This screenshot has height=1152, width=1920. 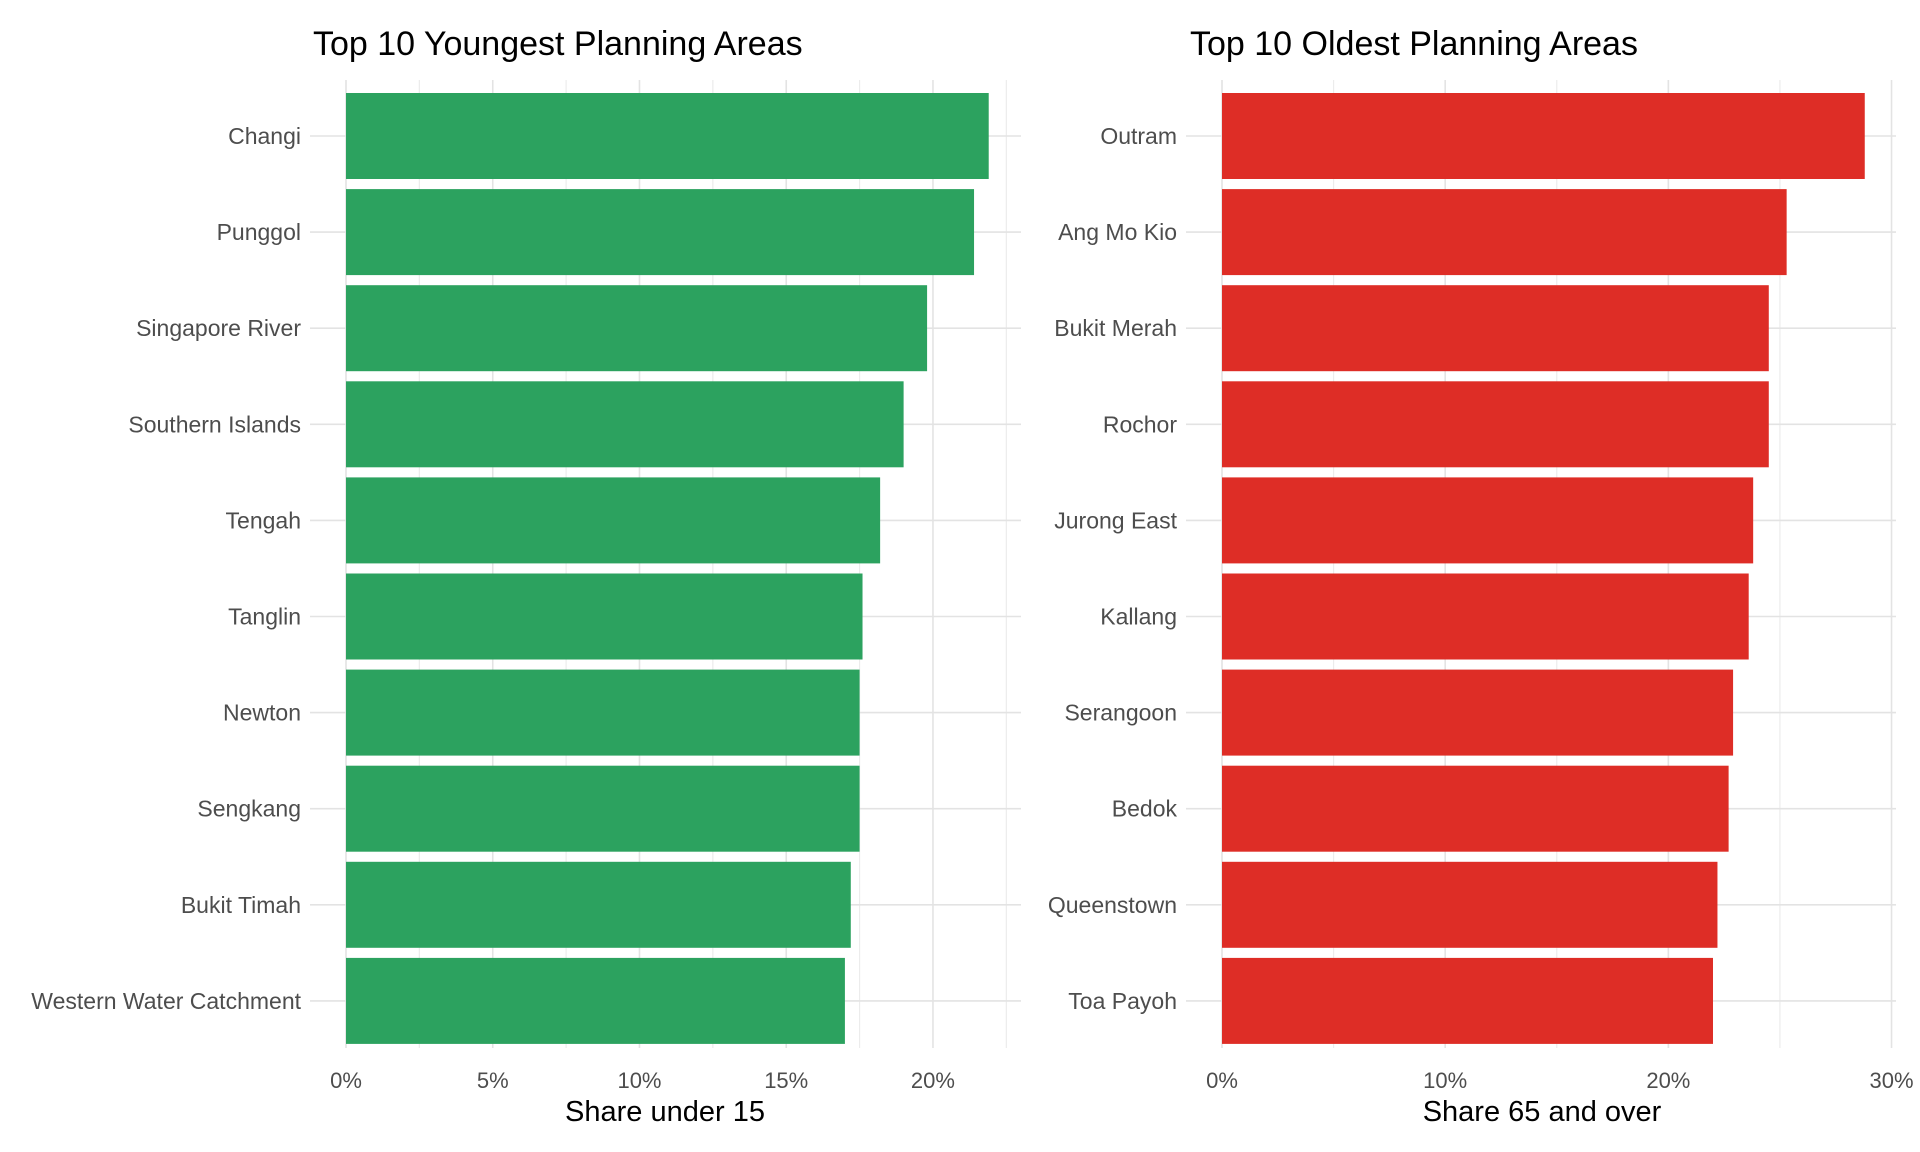 What do you see at coordinates (1892, 1080) in the screenshot?
I see `oldest-x-tick-label: 30%` at bounding box center [1892, 1080].